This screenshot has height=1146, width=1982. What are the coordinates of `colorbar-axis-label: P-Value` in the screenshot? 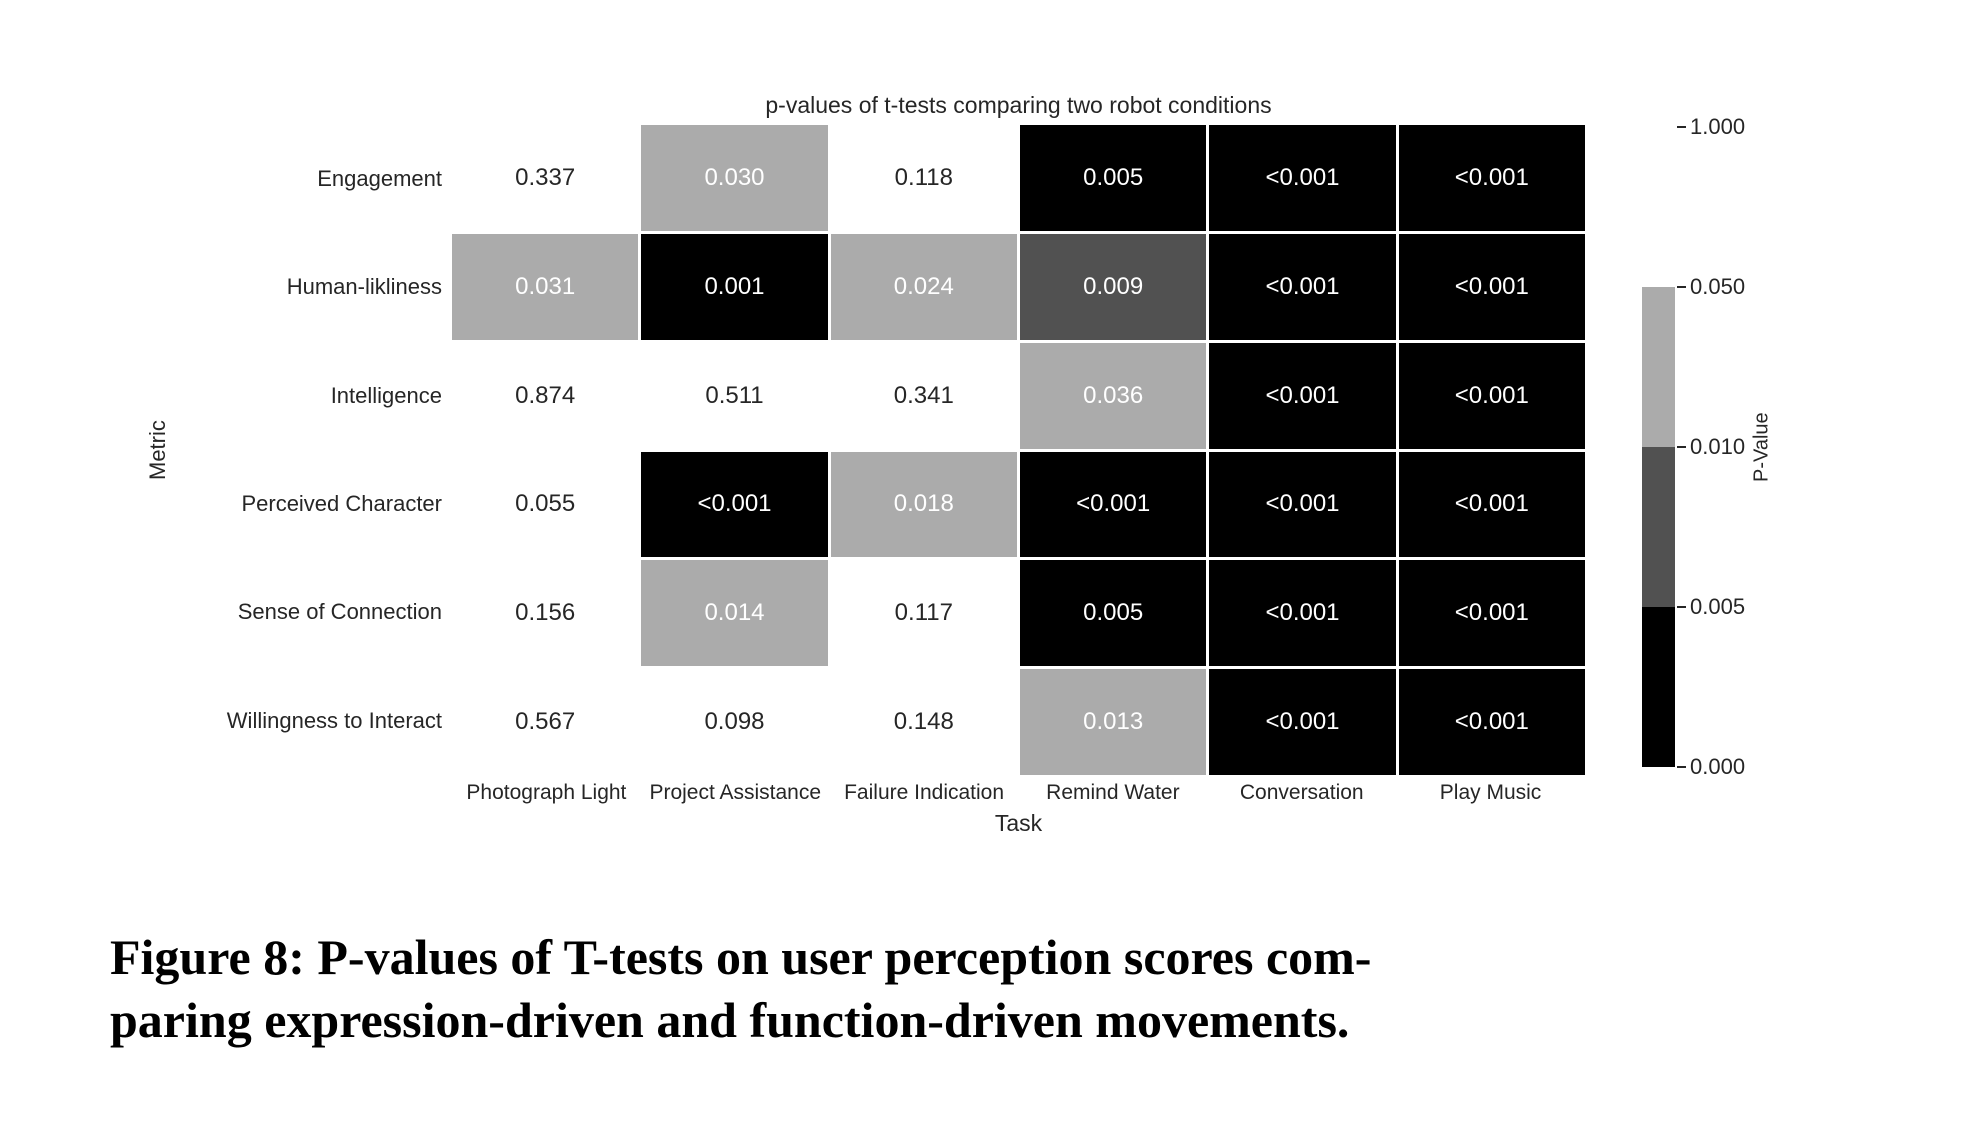 It's located at (1761, 447).